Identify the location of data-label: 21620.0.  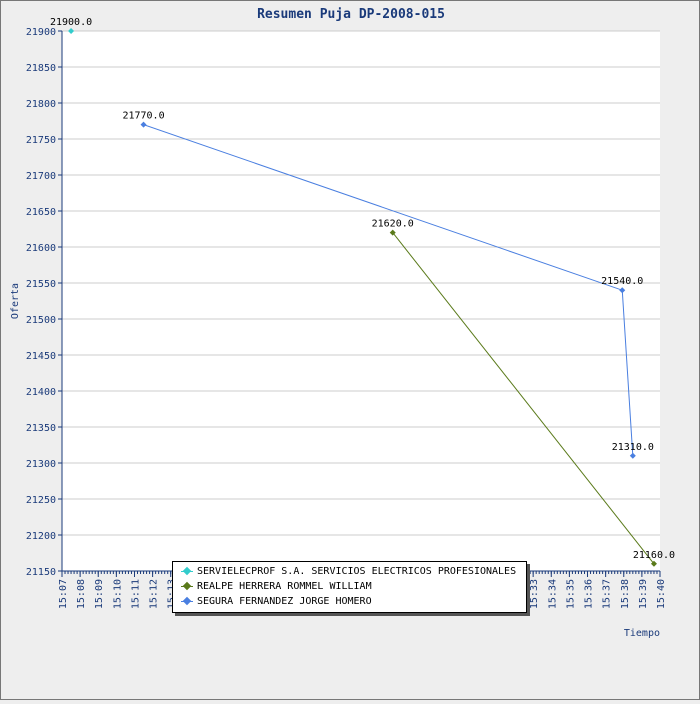
(393, 224).